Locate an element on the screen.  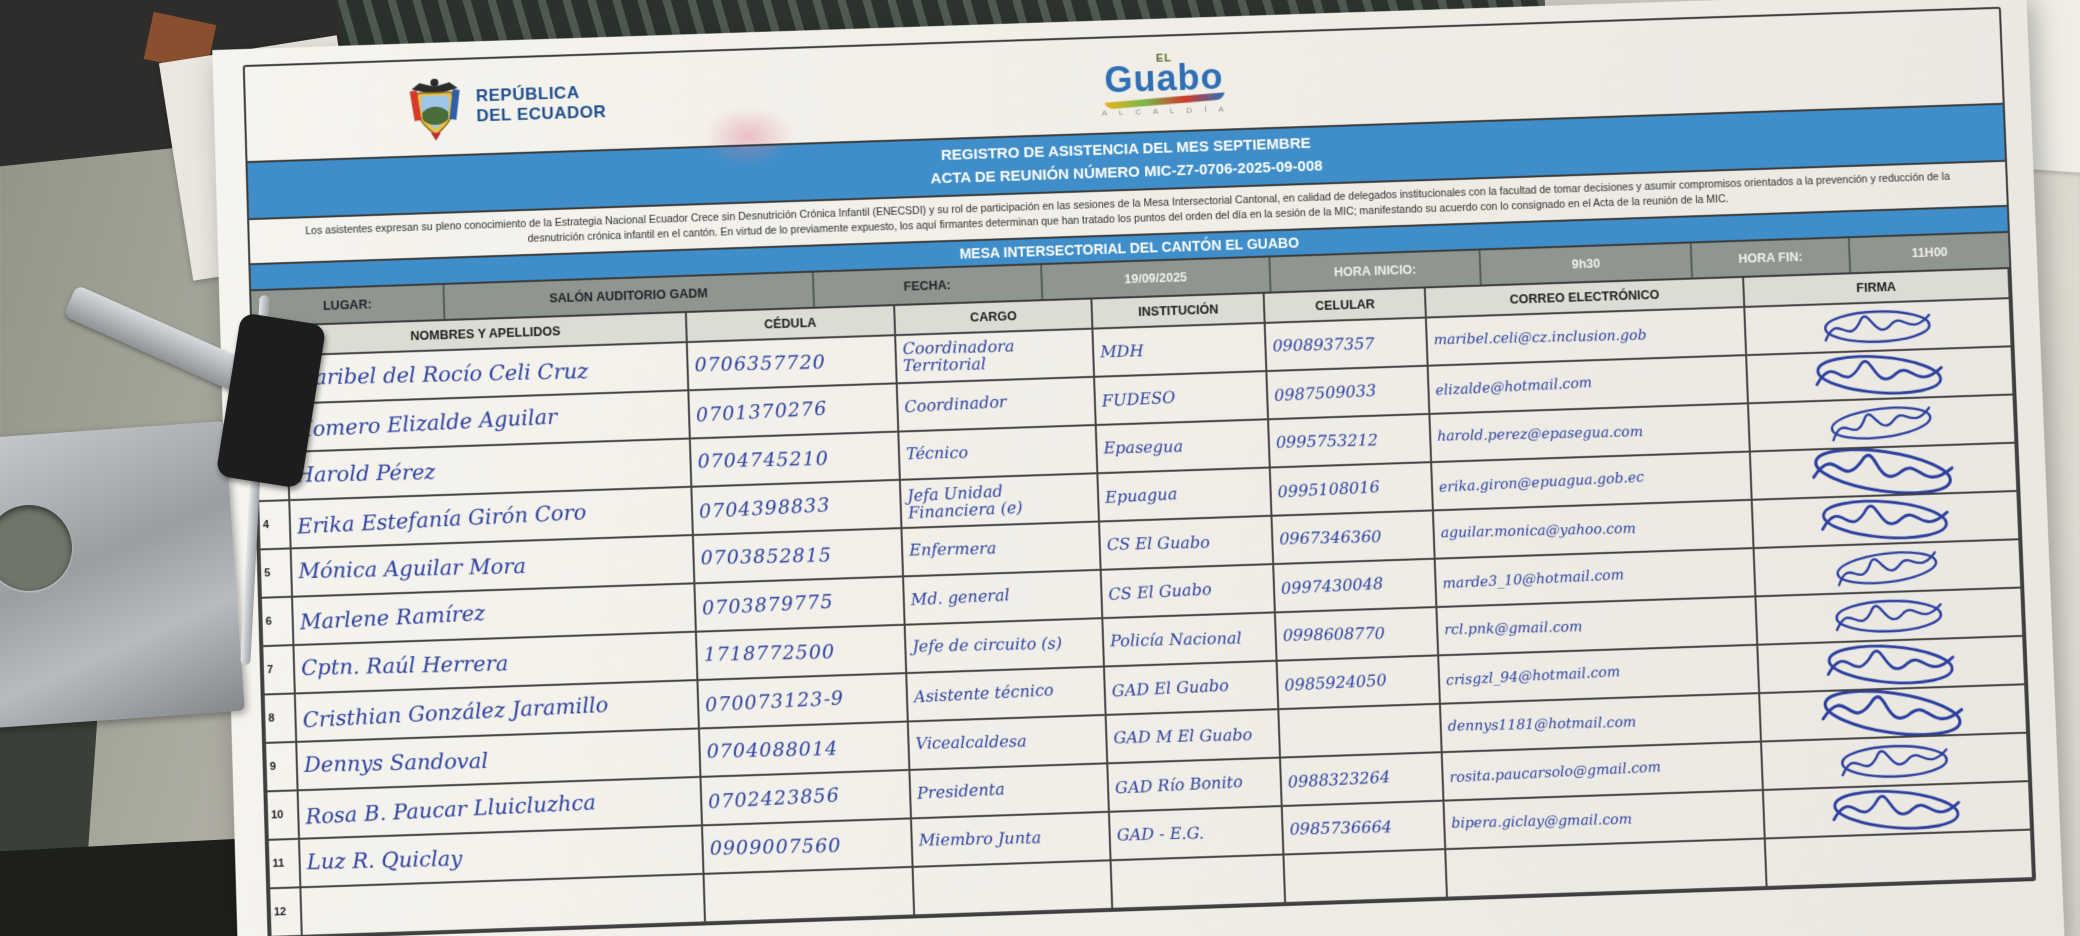
cell-cedula: 0704398833 is located at coordinates (796, 508).